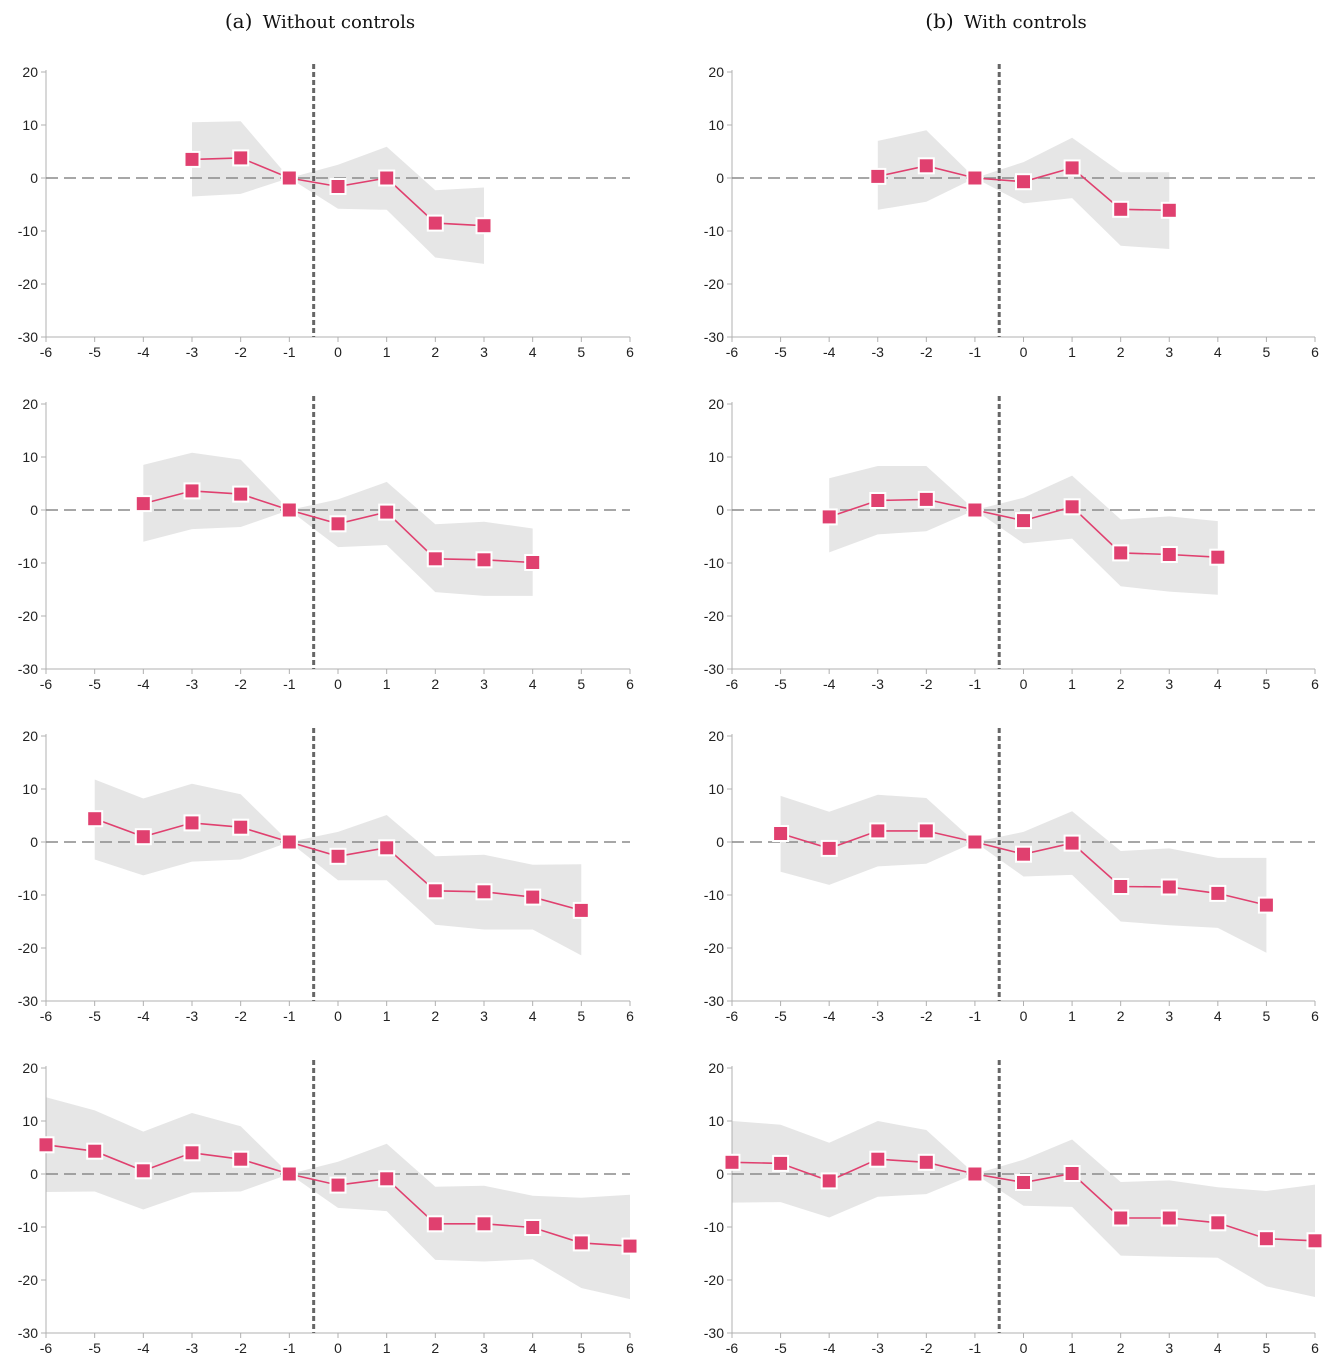 This screenshot has height=1361, width=1333. I want to click on chart-row3-col-a-x-tick-label: -3, so click(192, 1016).